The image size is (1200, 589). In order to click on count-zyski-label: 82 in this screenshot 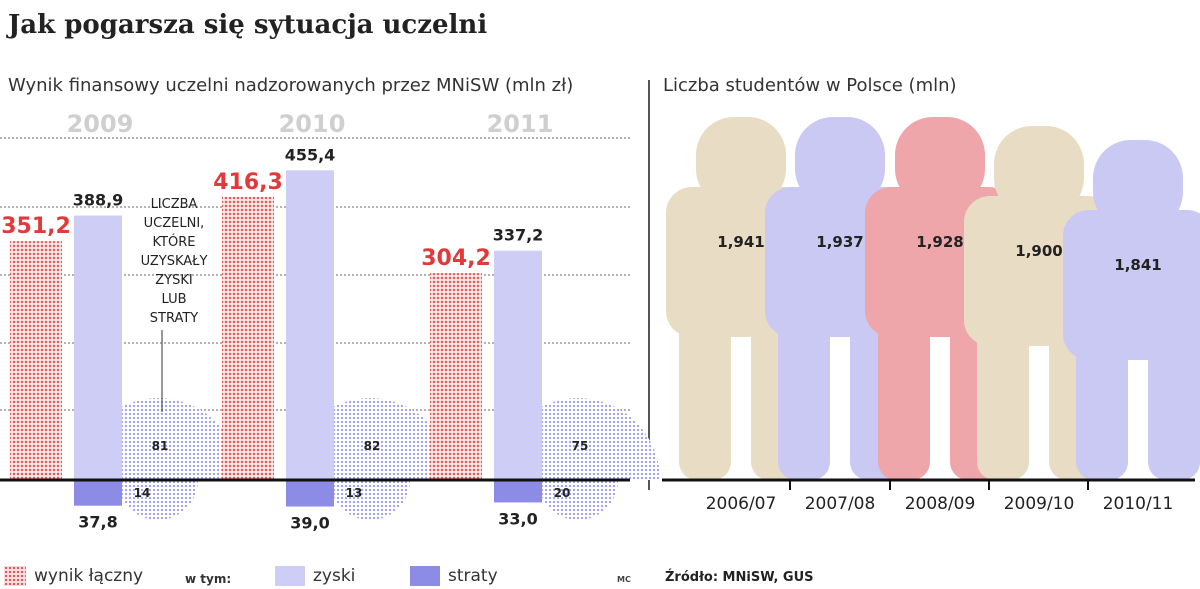, I will do `click(372, 446)`.